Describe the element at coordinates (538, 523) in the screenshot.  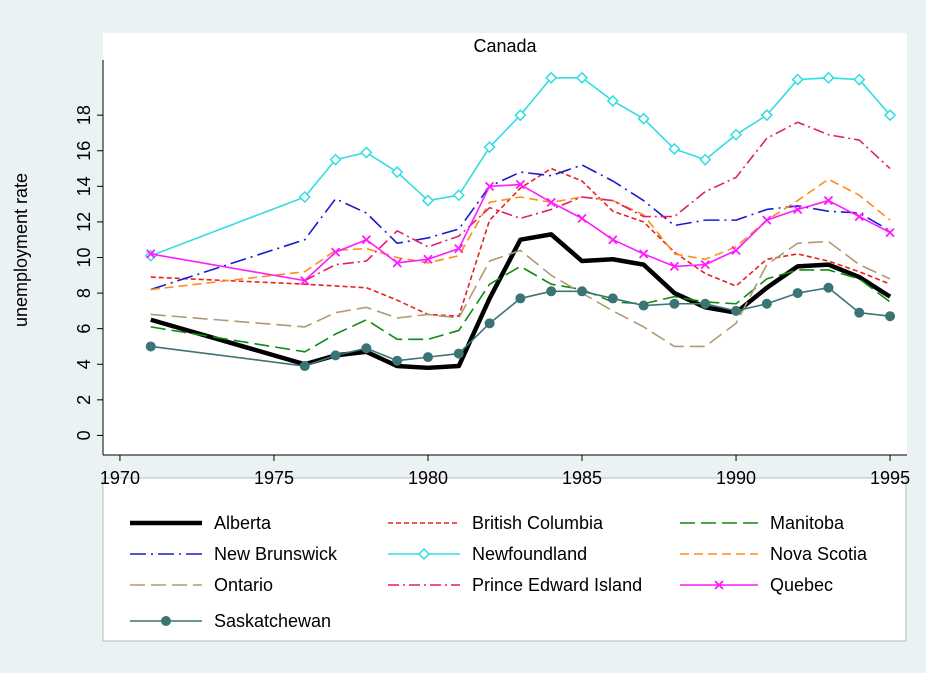
I see `legend-label: British Columbia` at that location.